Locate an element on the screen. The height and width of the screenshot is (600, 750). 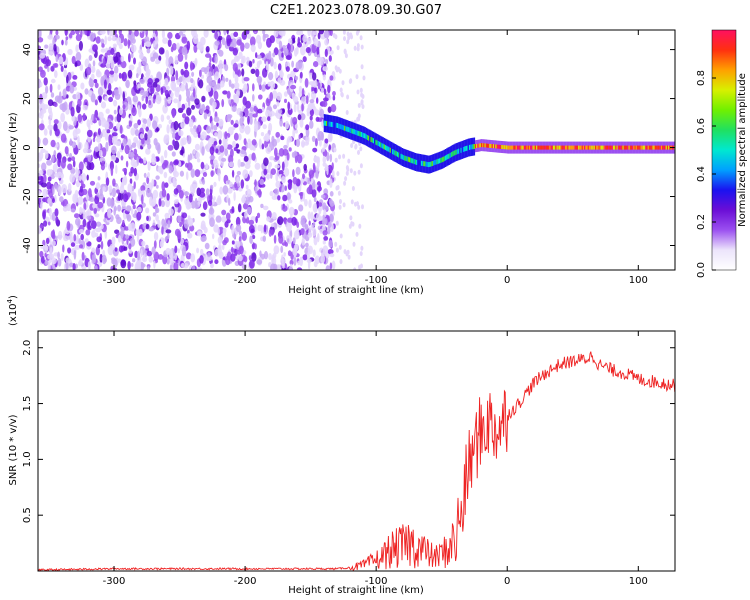
colorbar-tick-label: 0.2 is located at coordinates (701, 222).